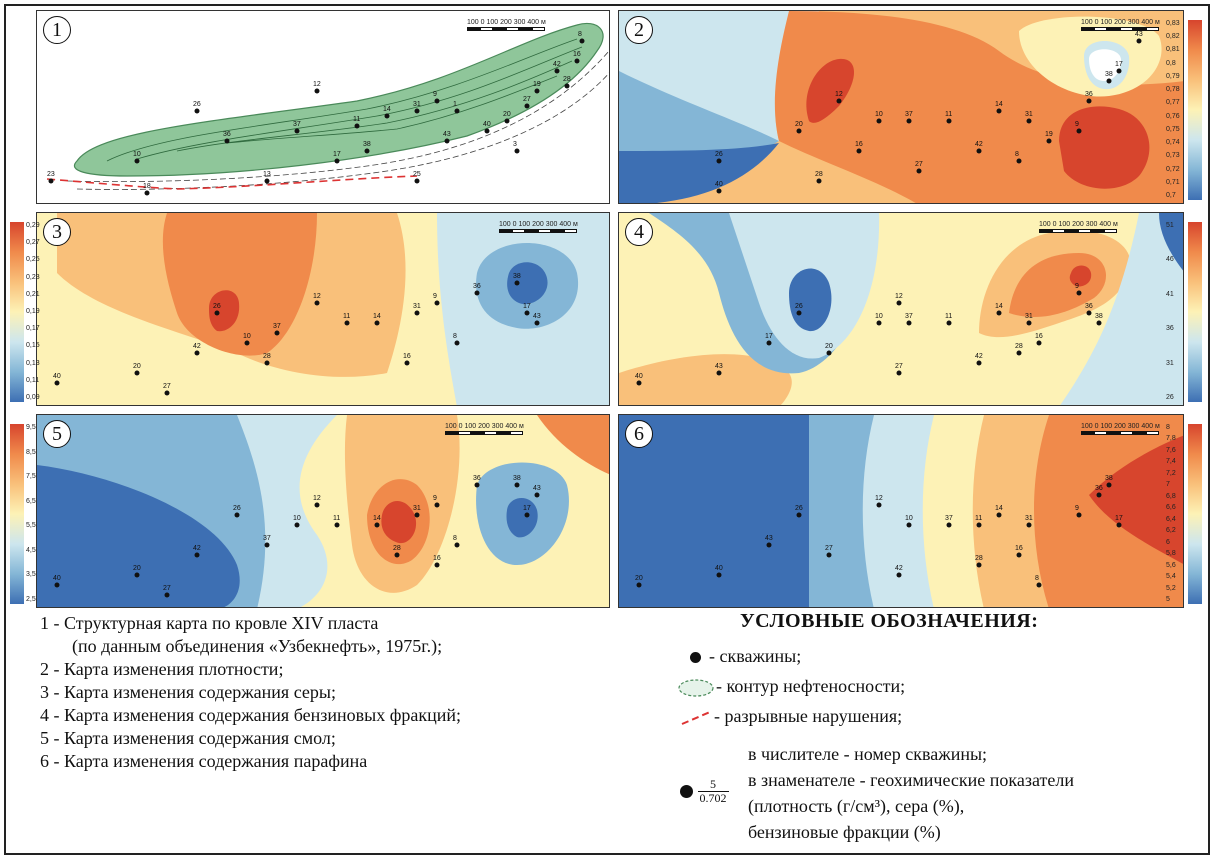 Image resolution: width=1216 pixels, height=861 pixels. Describe the element at coordinates (1171, 519) in the screenshot. I see `colorbar-tick-label: 6,4` at that location.